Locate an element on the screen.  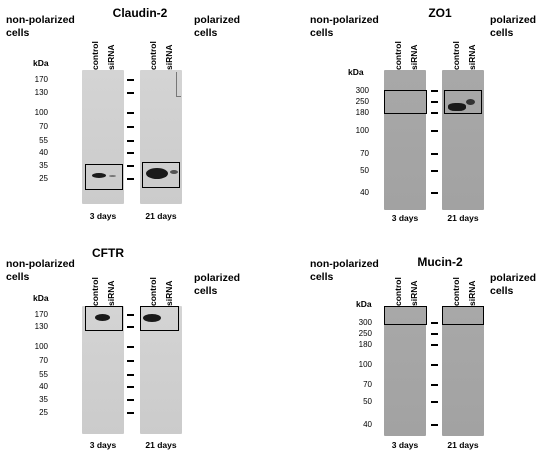
gel-edge-mark is located at coordinates (178, 84).